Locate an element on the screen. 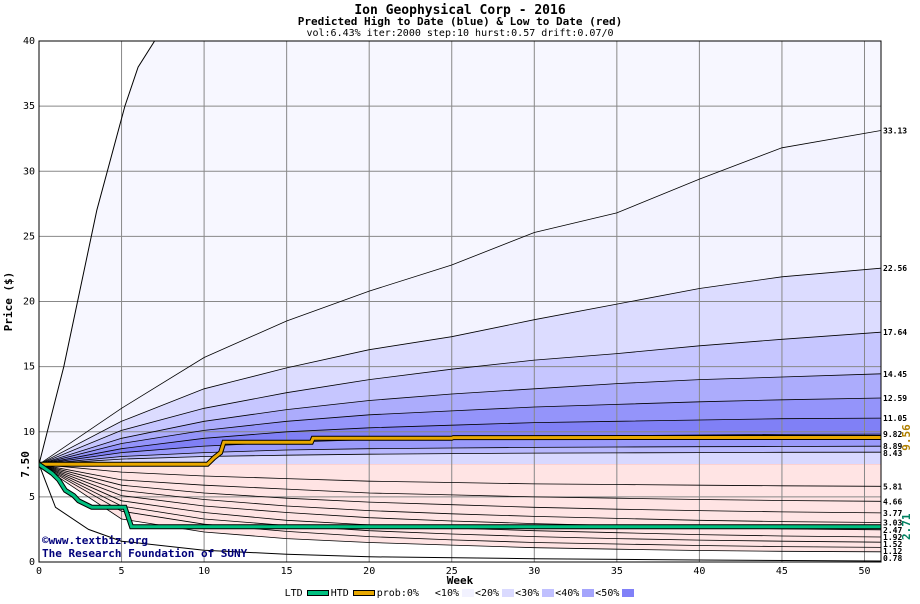 Image resolution: width=920 pixels, height=604 pixels. x-tick-50: 50 is located at coordinates (864, 571).